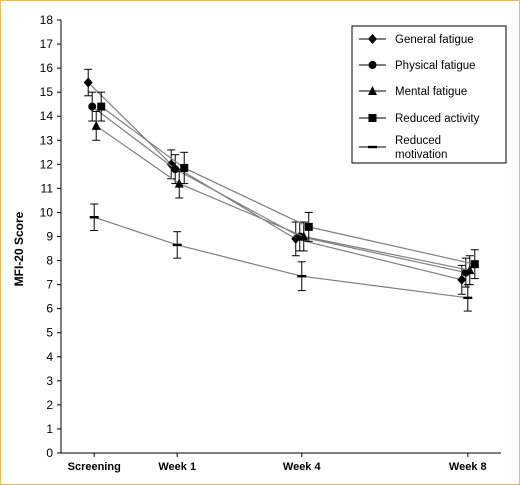 This screenshot has height=485, width=520. I want to click on y-tick-label: 17, so click(47, 44).